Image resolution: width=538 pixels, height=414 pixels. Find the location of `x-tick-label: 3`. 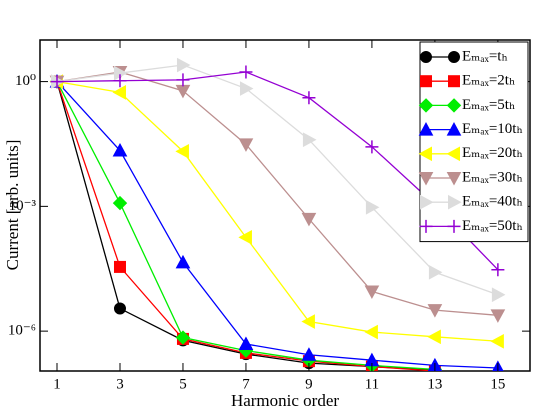

x-tick-label: 3 is located at coordinates (120, 384).